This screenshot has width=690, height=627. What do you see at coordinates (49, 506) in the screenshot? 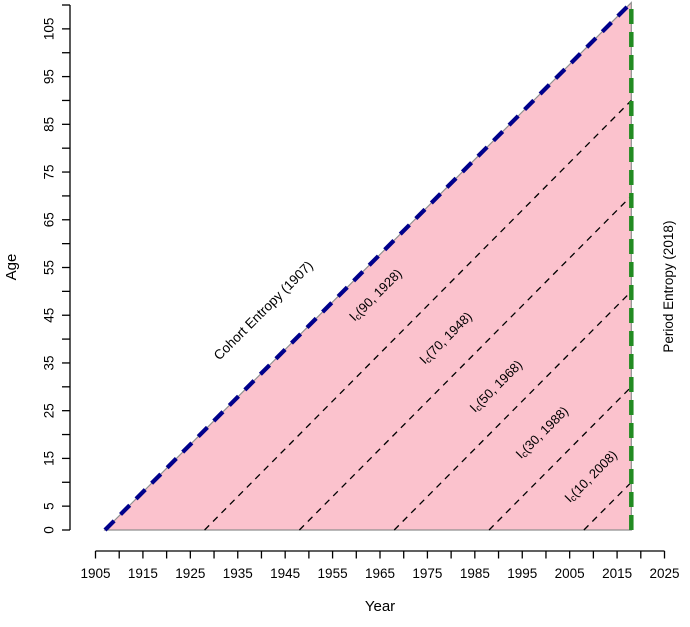
I see `y-tick-label: 5` at bounding box center [49, 506].